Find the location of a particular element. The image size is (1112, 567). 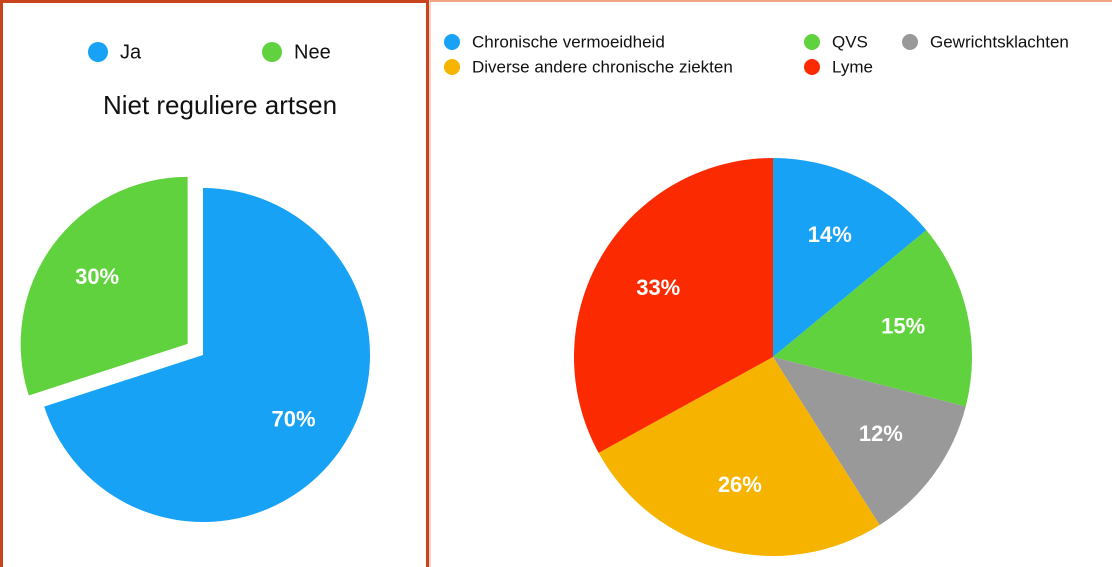

data-label: 14% is located at coordinates (830, 234).